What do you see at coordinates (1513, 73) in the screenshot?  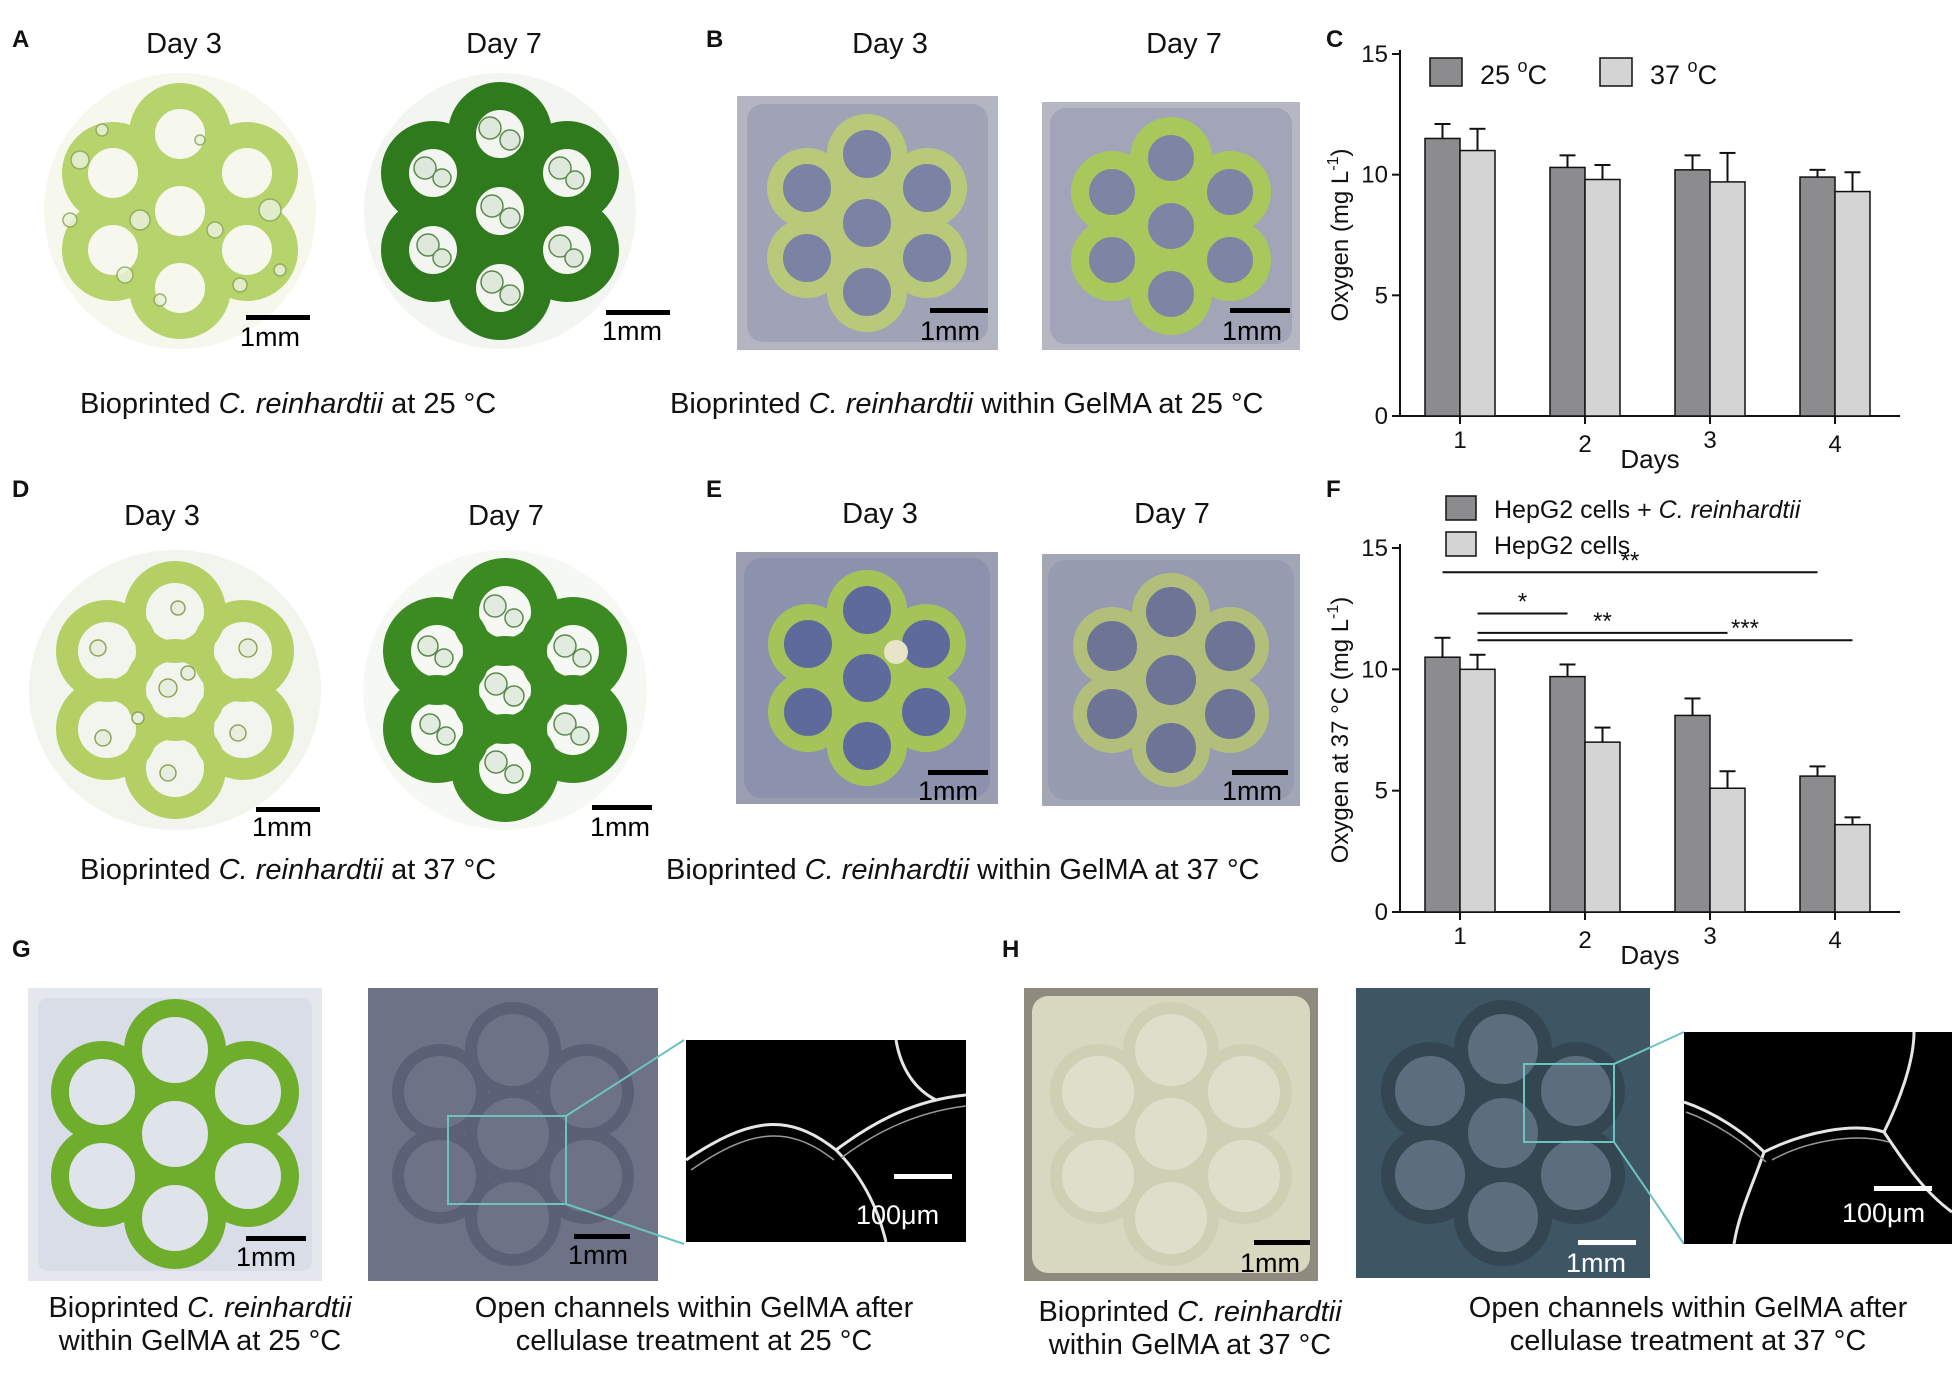 I see `legend-label: 25 oC` at bounding box center [1513, 73].